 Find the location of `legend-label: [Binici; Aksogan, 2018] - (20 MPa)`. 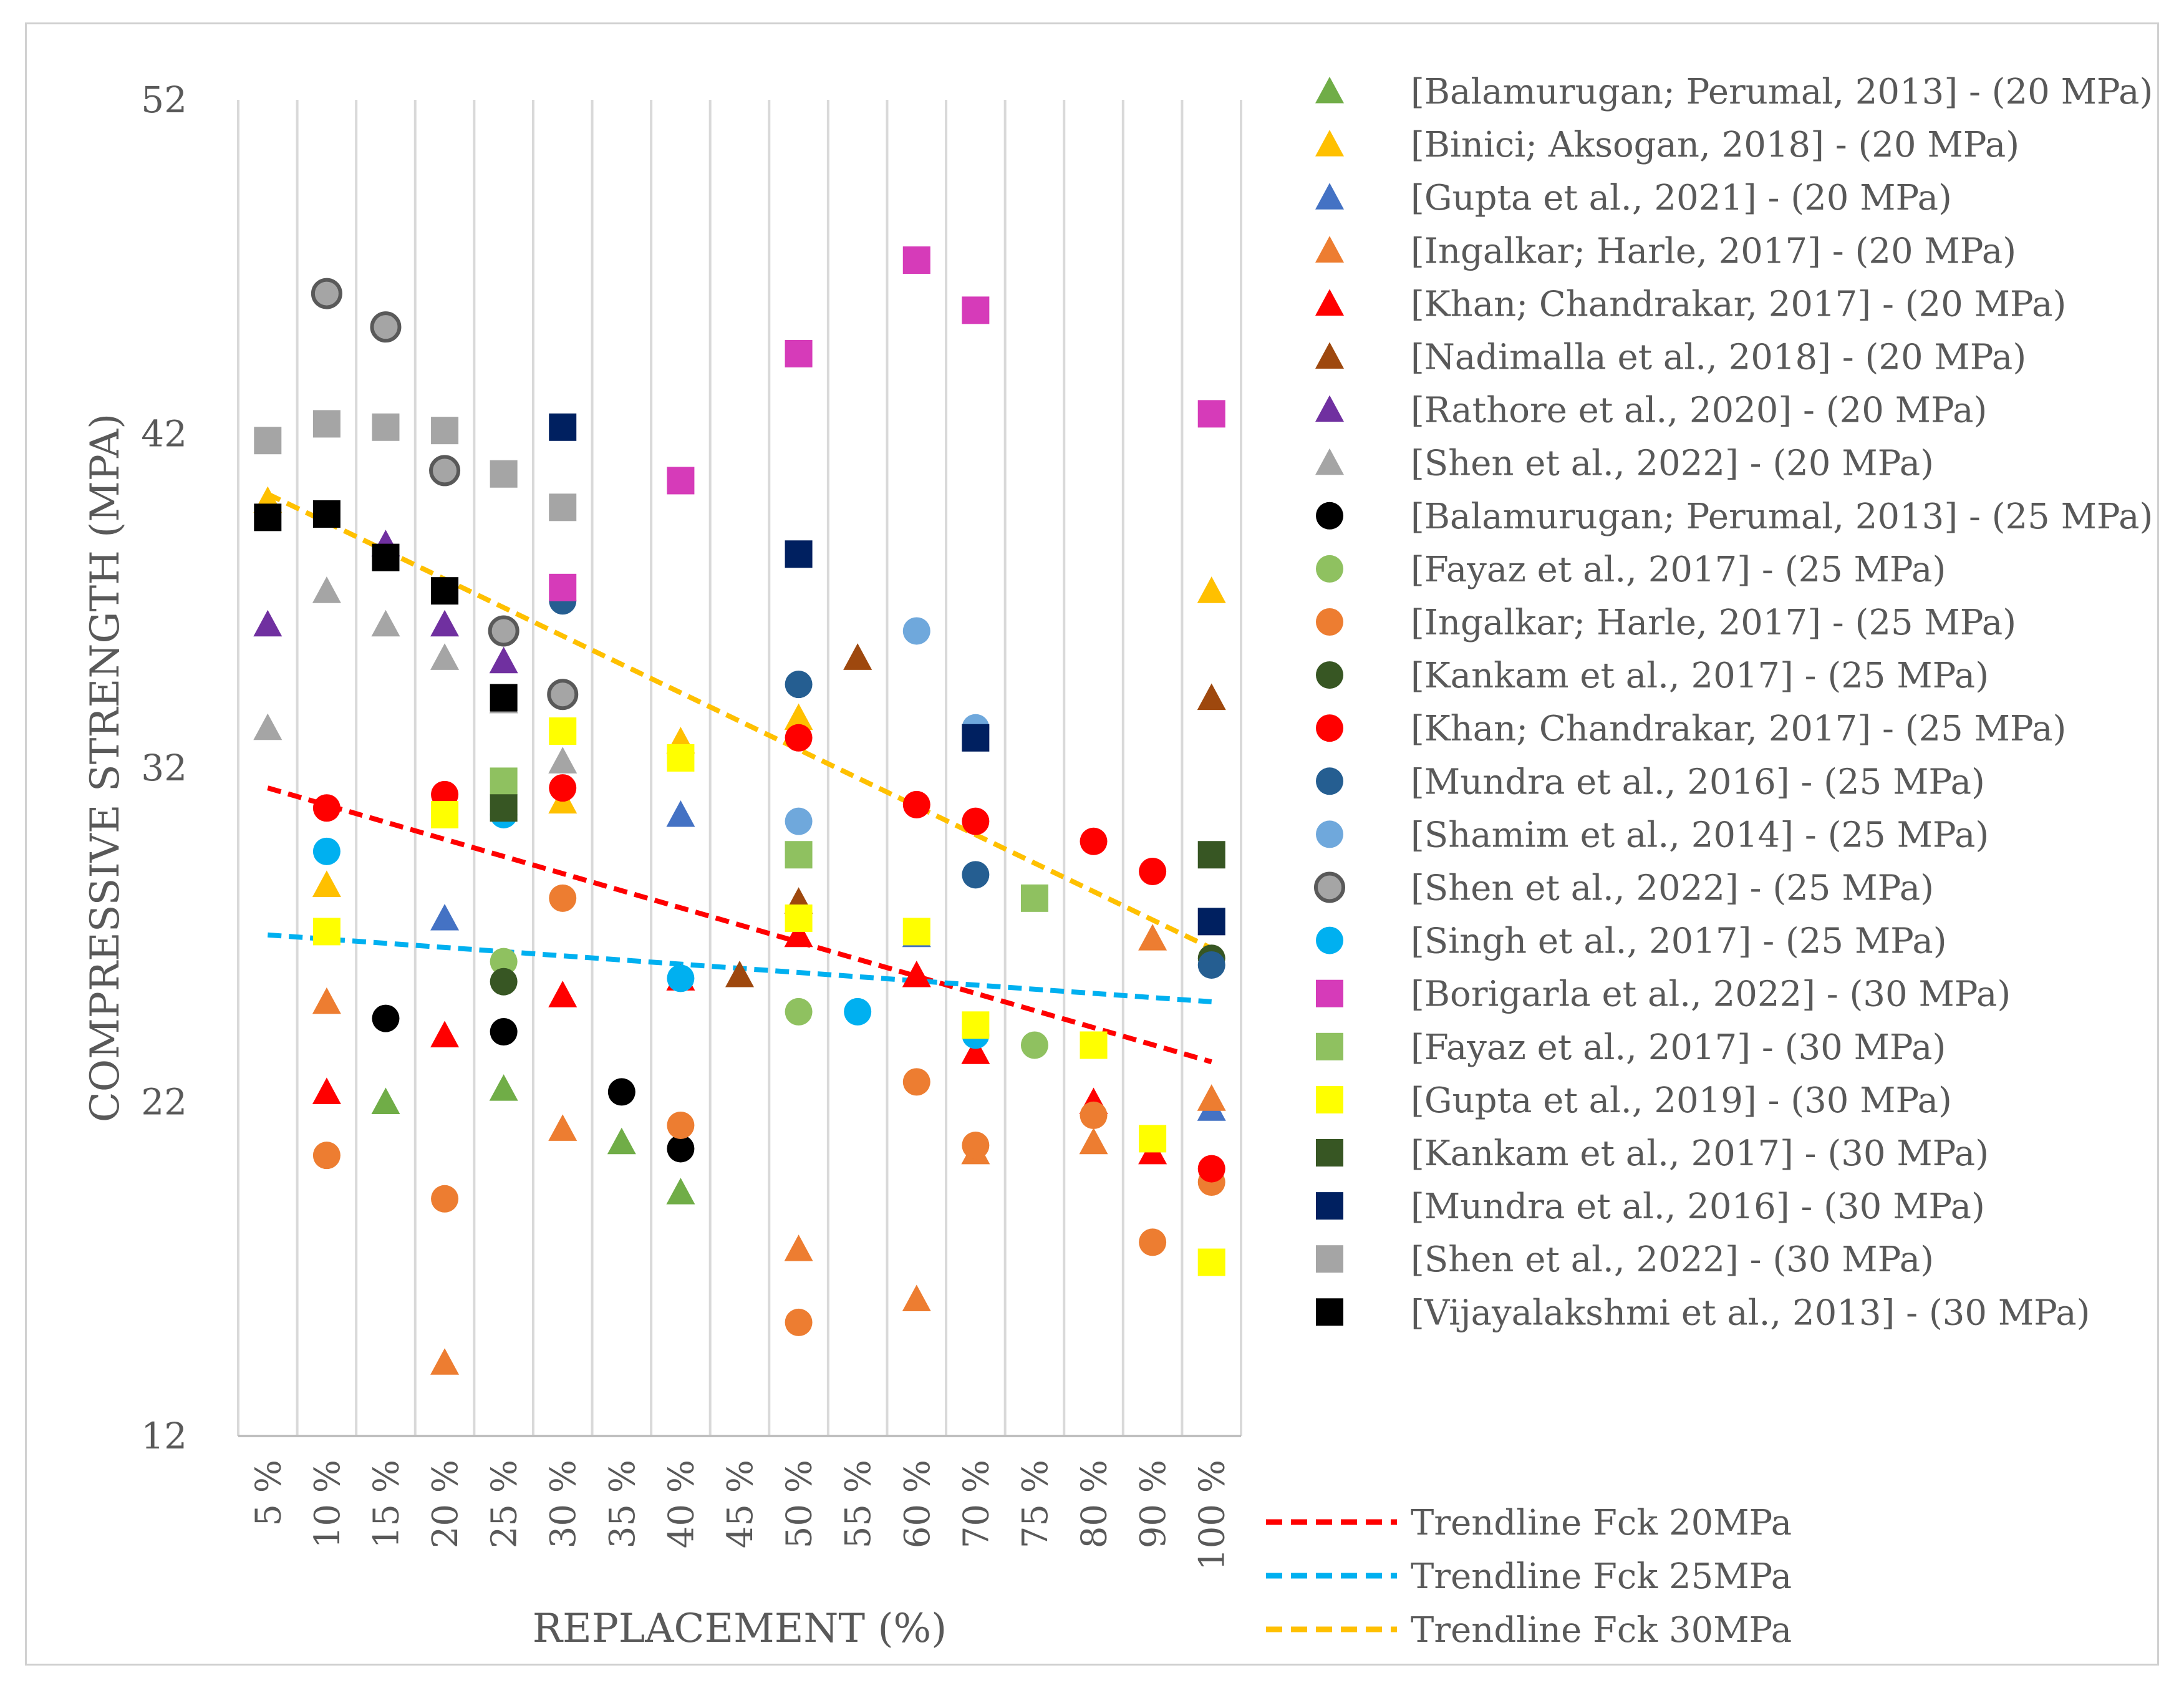

legend-label: [Binici; Aksogan, 2018] - (20 MPa) is located at coordinates (1715, 145).